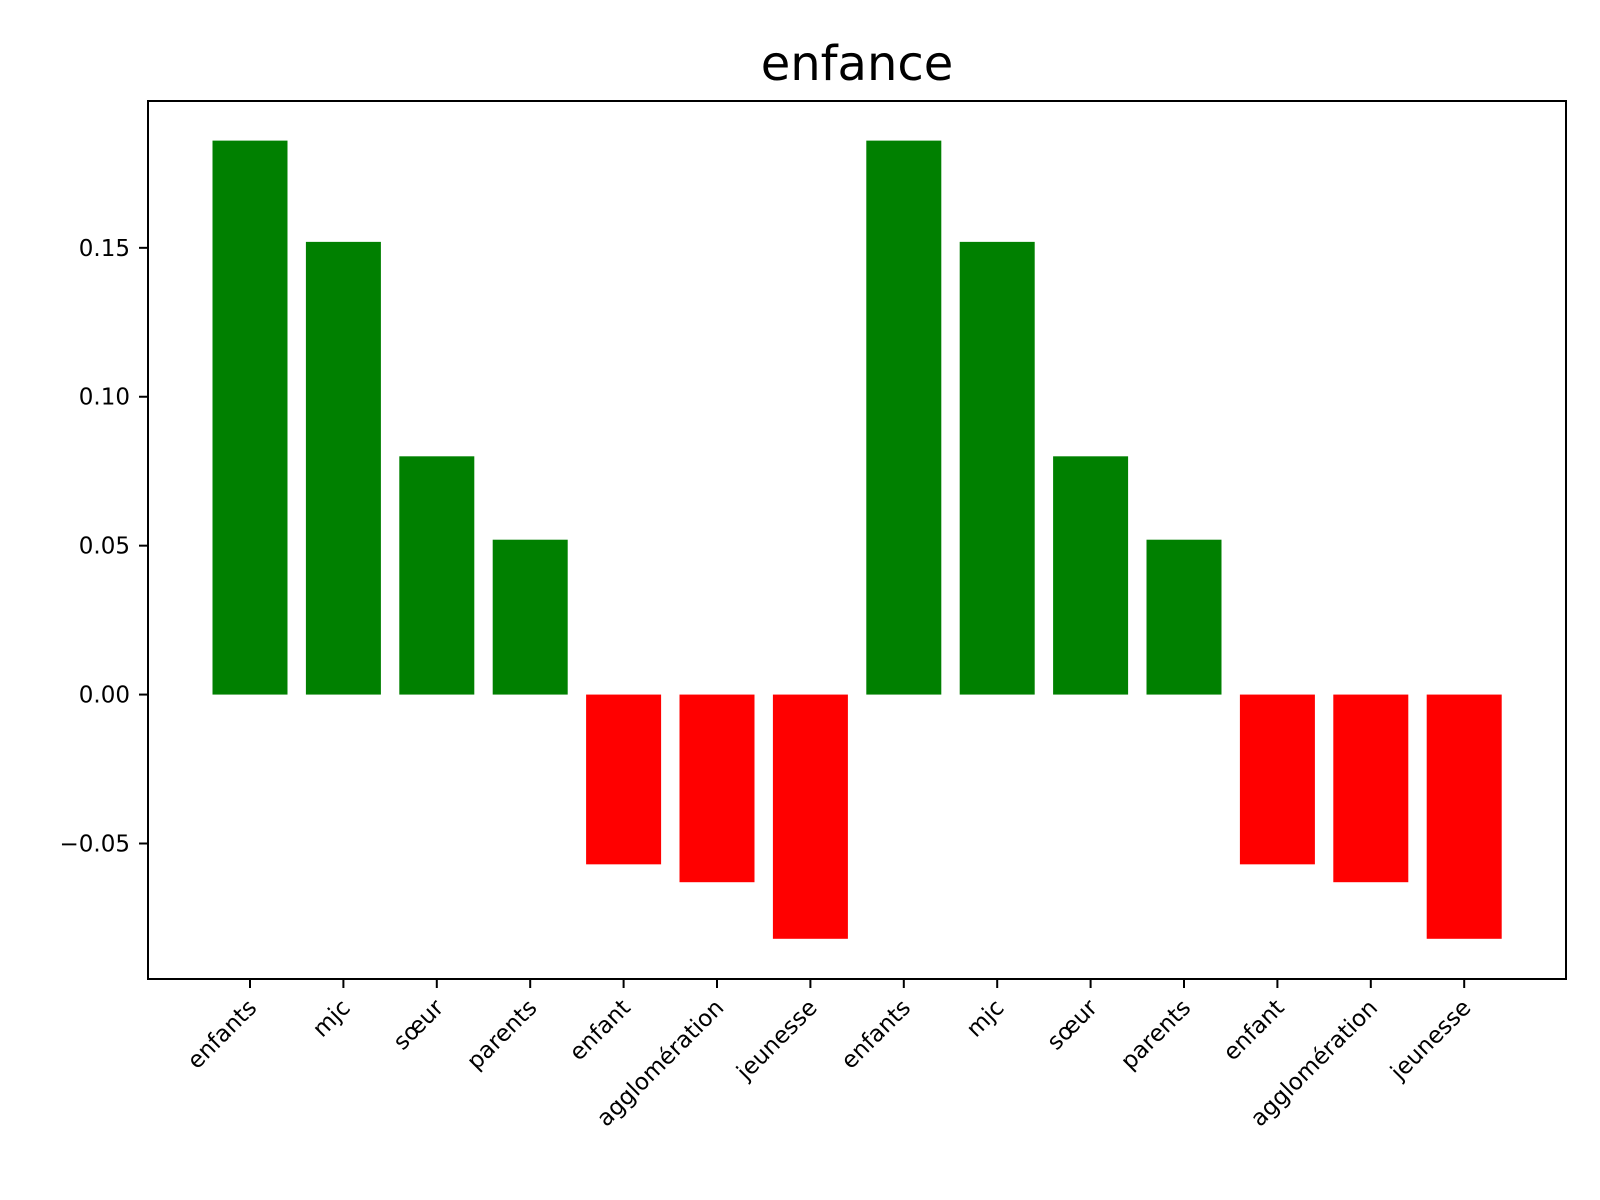  Describe the element at coordinates (986, 1019) in the screenshot. I see `x-tick-label-9: mjc` at that location.